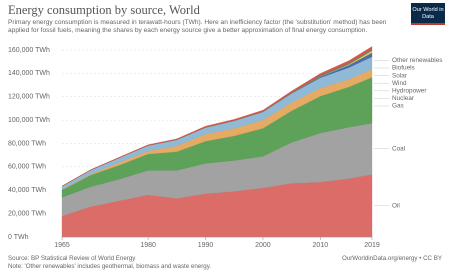  I want to click on legend-label: Other renewables, so click(417, 60).